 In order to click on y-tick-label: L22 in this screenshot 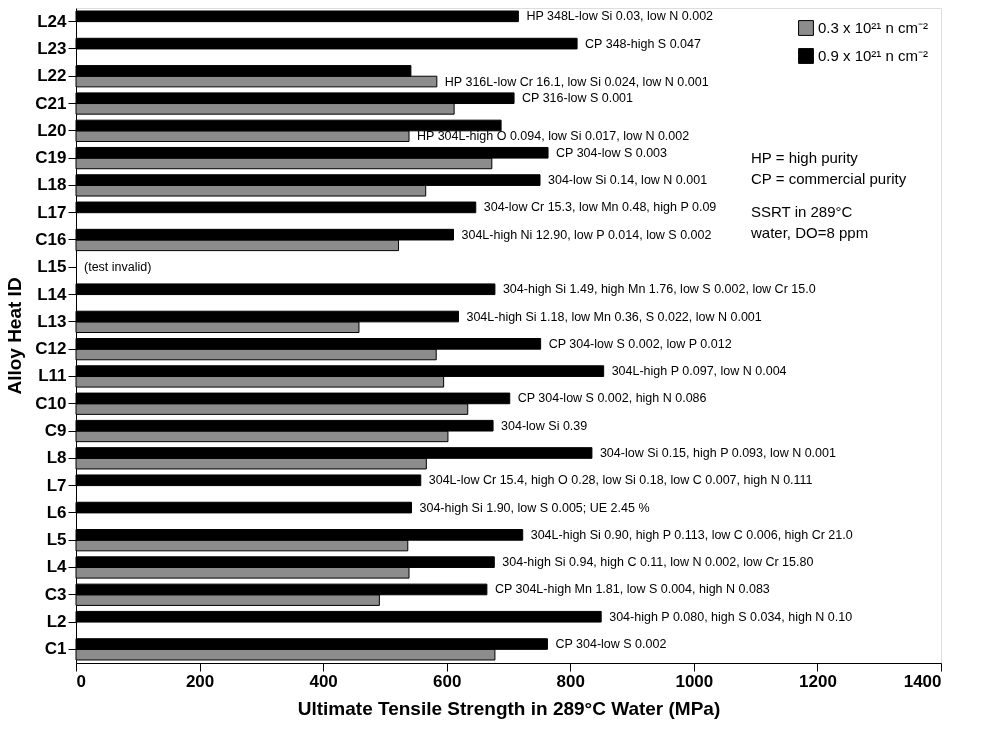, I will do `click(52, 76)`.